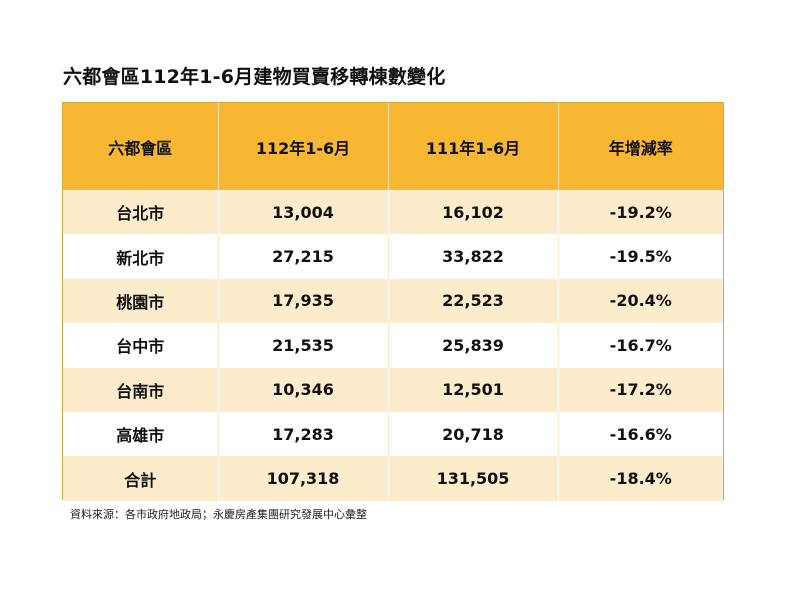  I want to click on cell-change: -19.2%, so click(640, 212).